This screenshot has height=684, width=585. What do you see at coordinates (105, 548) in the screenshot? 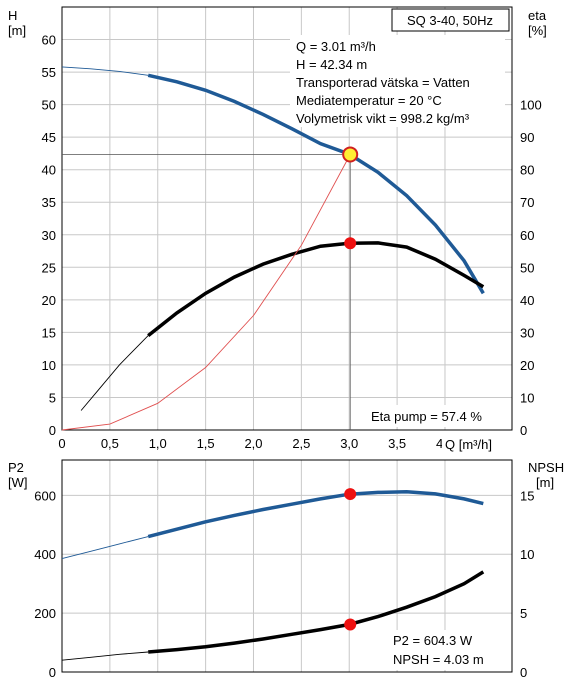
I see `P2-curve-thin` at bounding box center [105, 548].